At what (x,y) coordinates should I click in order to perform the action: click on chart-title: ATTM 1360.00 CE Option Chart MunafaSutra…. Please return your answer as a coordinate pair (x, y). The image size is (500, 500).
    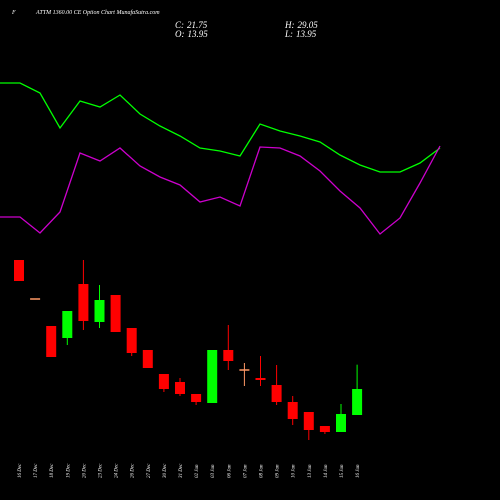
    Looking at the image, I should click on (97, 12).